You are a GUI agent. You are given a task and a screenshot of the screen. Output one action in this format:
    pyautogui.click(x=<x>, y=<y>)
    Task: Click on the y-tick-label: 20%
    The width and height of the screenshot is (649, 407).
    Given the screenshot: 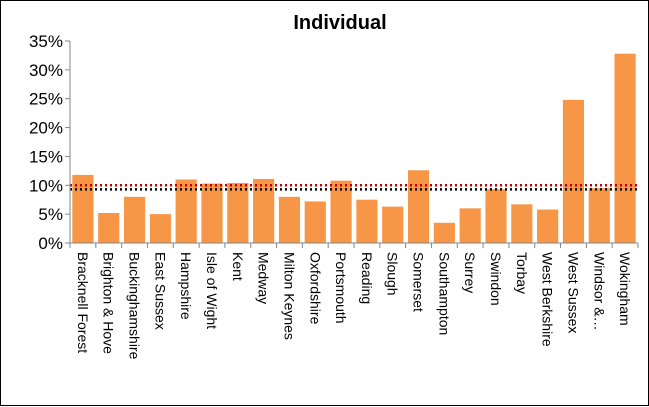 What is the action you would take?
    pyautogui.click(x=46, y=128)
    